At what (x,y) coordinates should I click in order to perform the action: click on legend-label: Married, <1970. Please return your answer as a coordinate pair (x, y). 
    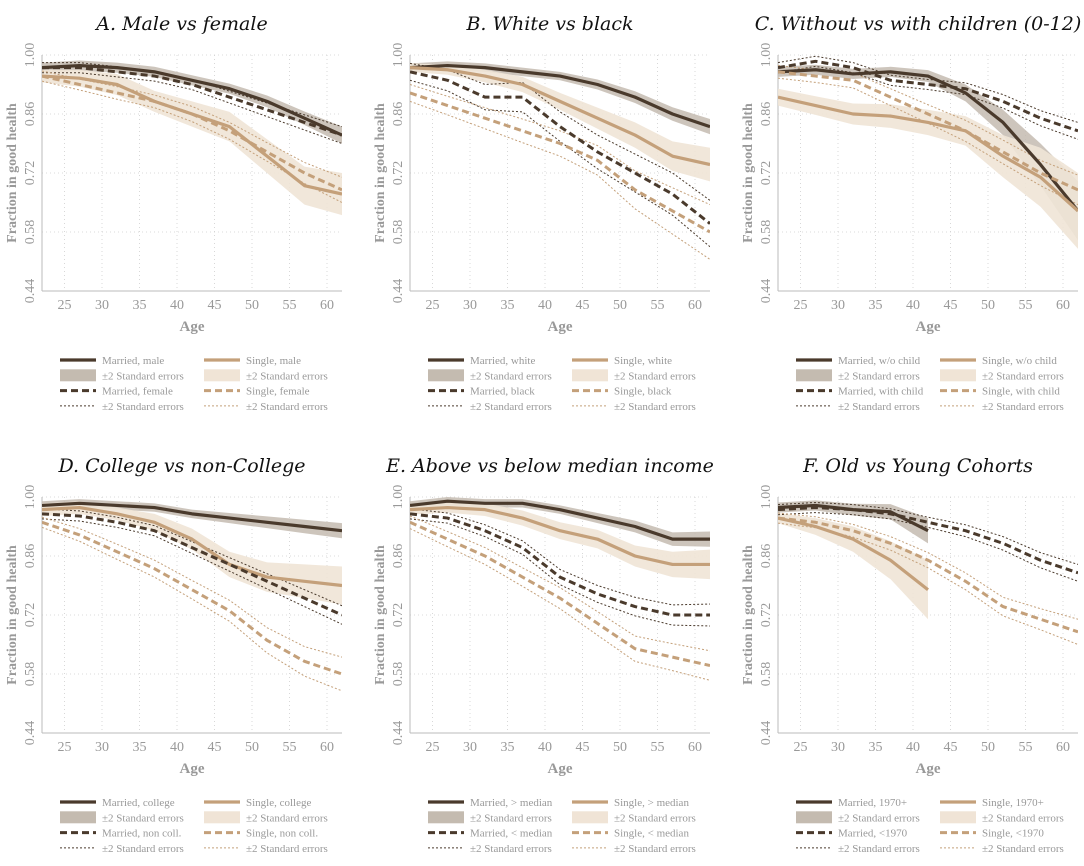
    Looking at the image, I should click on (873, 834).